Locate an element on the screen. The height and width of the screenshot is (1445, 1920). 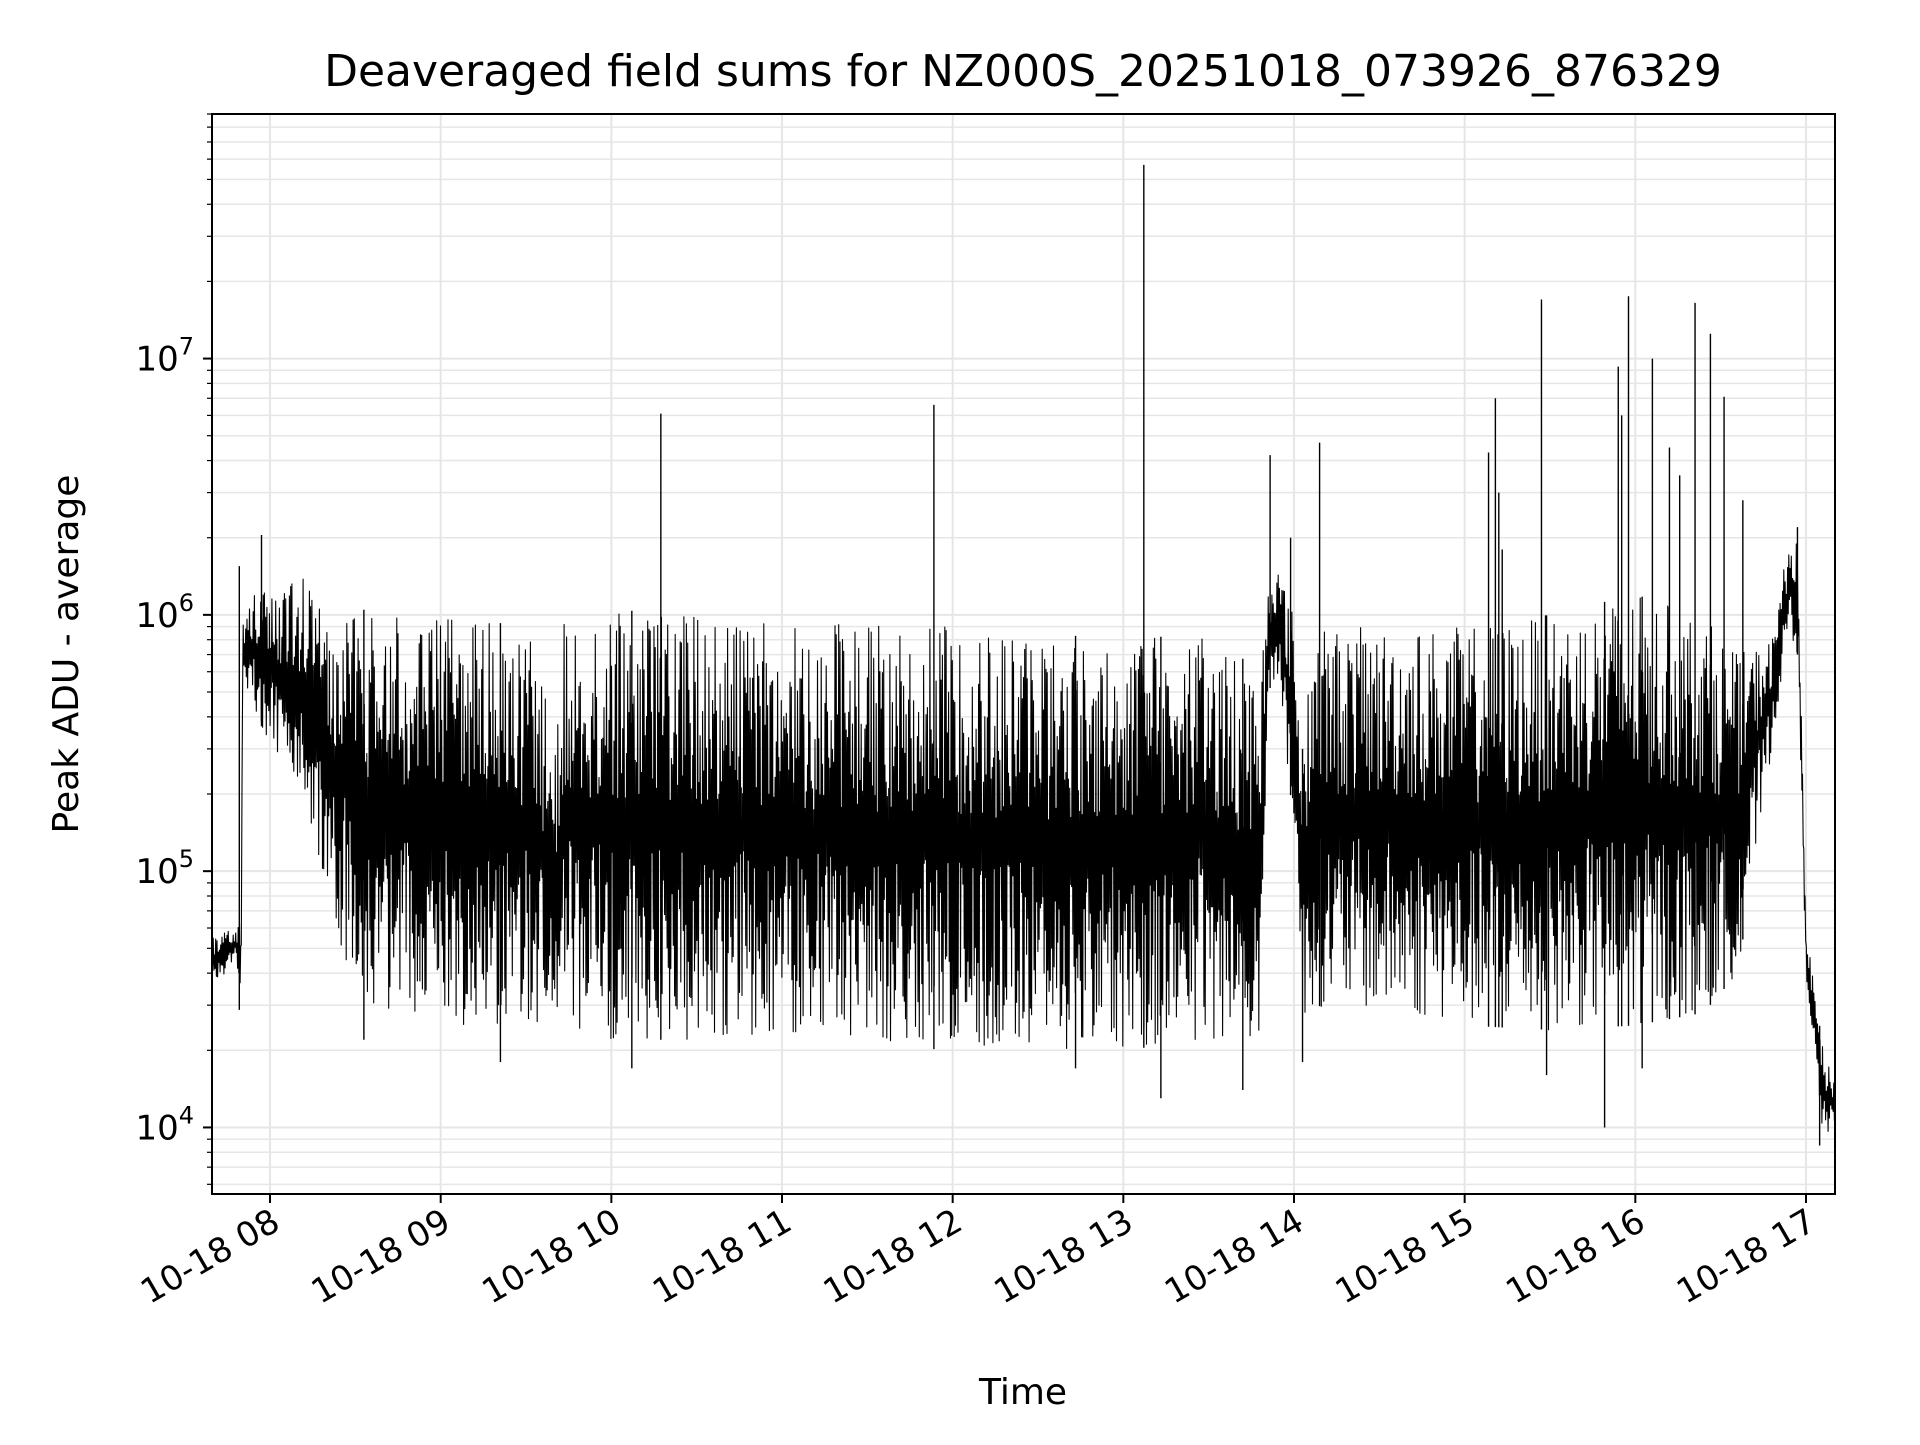
y-tick-label: 10⁷ is located at coordinates (164, 356).